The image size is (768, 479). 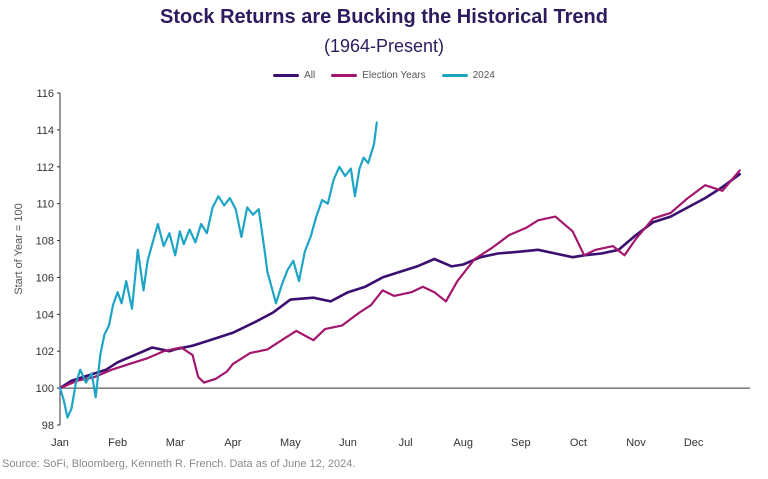 What do you see at coordinates (348, 443) in the screenshot?
I see `x-tick-label: Jun` at bounding box center [348, 443].